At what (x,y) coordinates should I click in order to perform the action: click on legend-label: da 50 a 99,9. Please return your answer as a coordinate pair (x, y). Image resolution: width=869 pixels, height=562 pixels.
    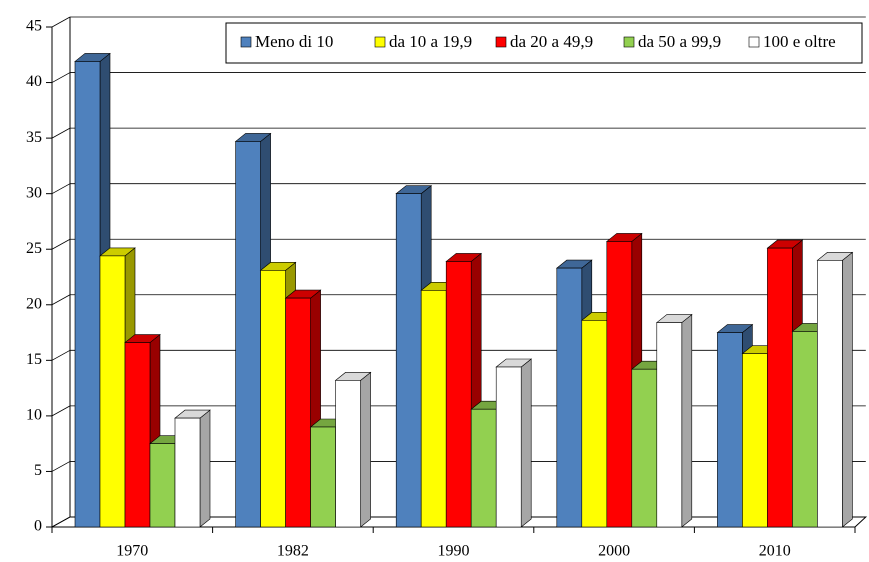
    Looking at the image, I should click on (679, 41).